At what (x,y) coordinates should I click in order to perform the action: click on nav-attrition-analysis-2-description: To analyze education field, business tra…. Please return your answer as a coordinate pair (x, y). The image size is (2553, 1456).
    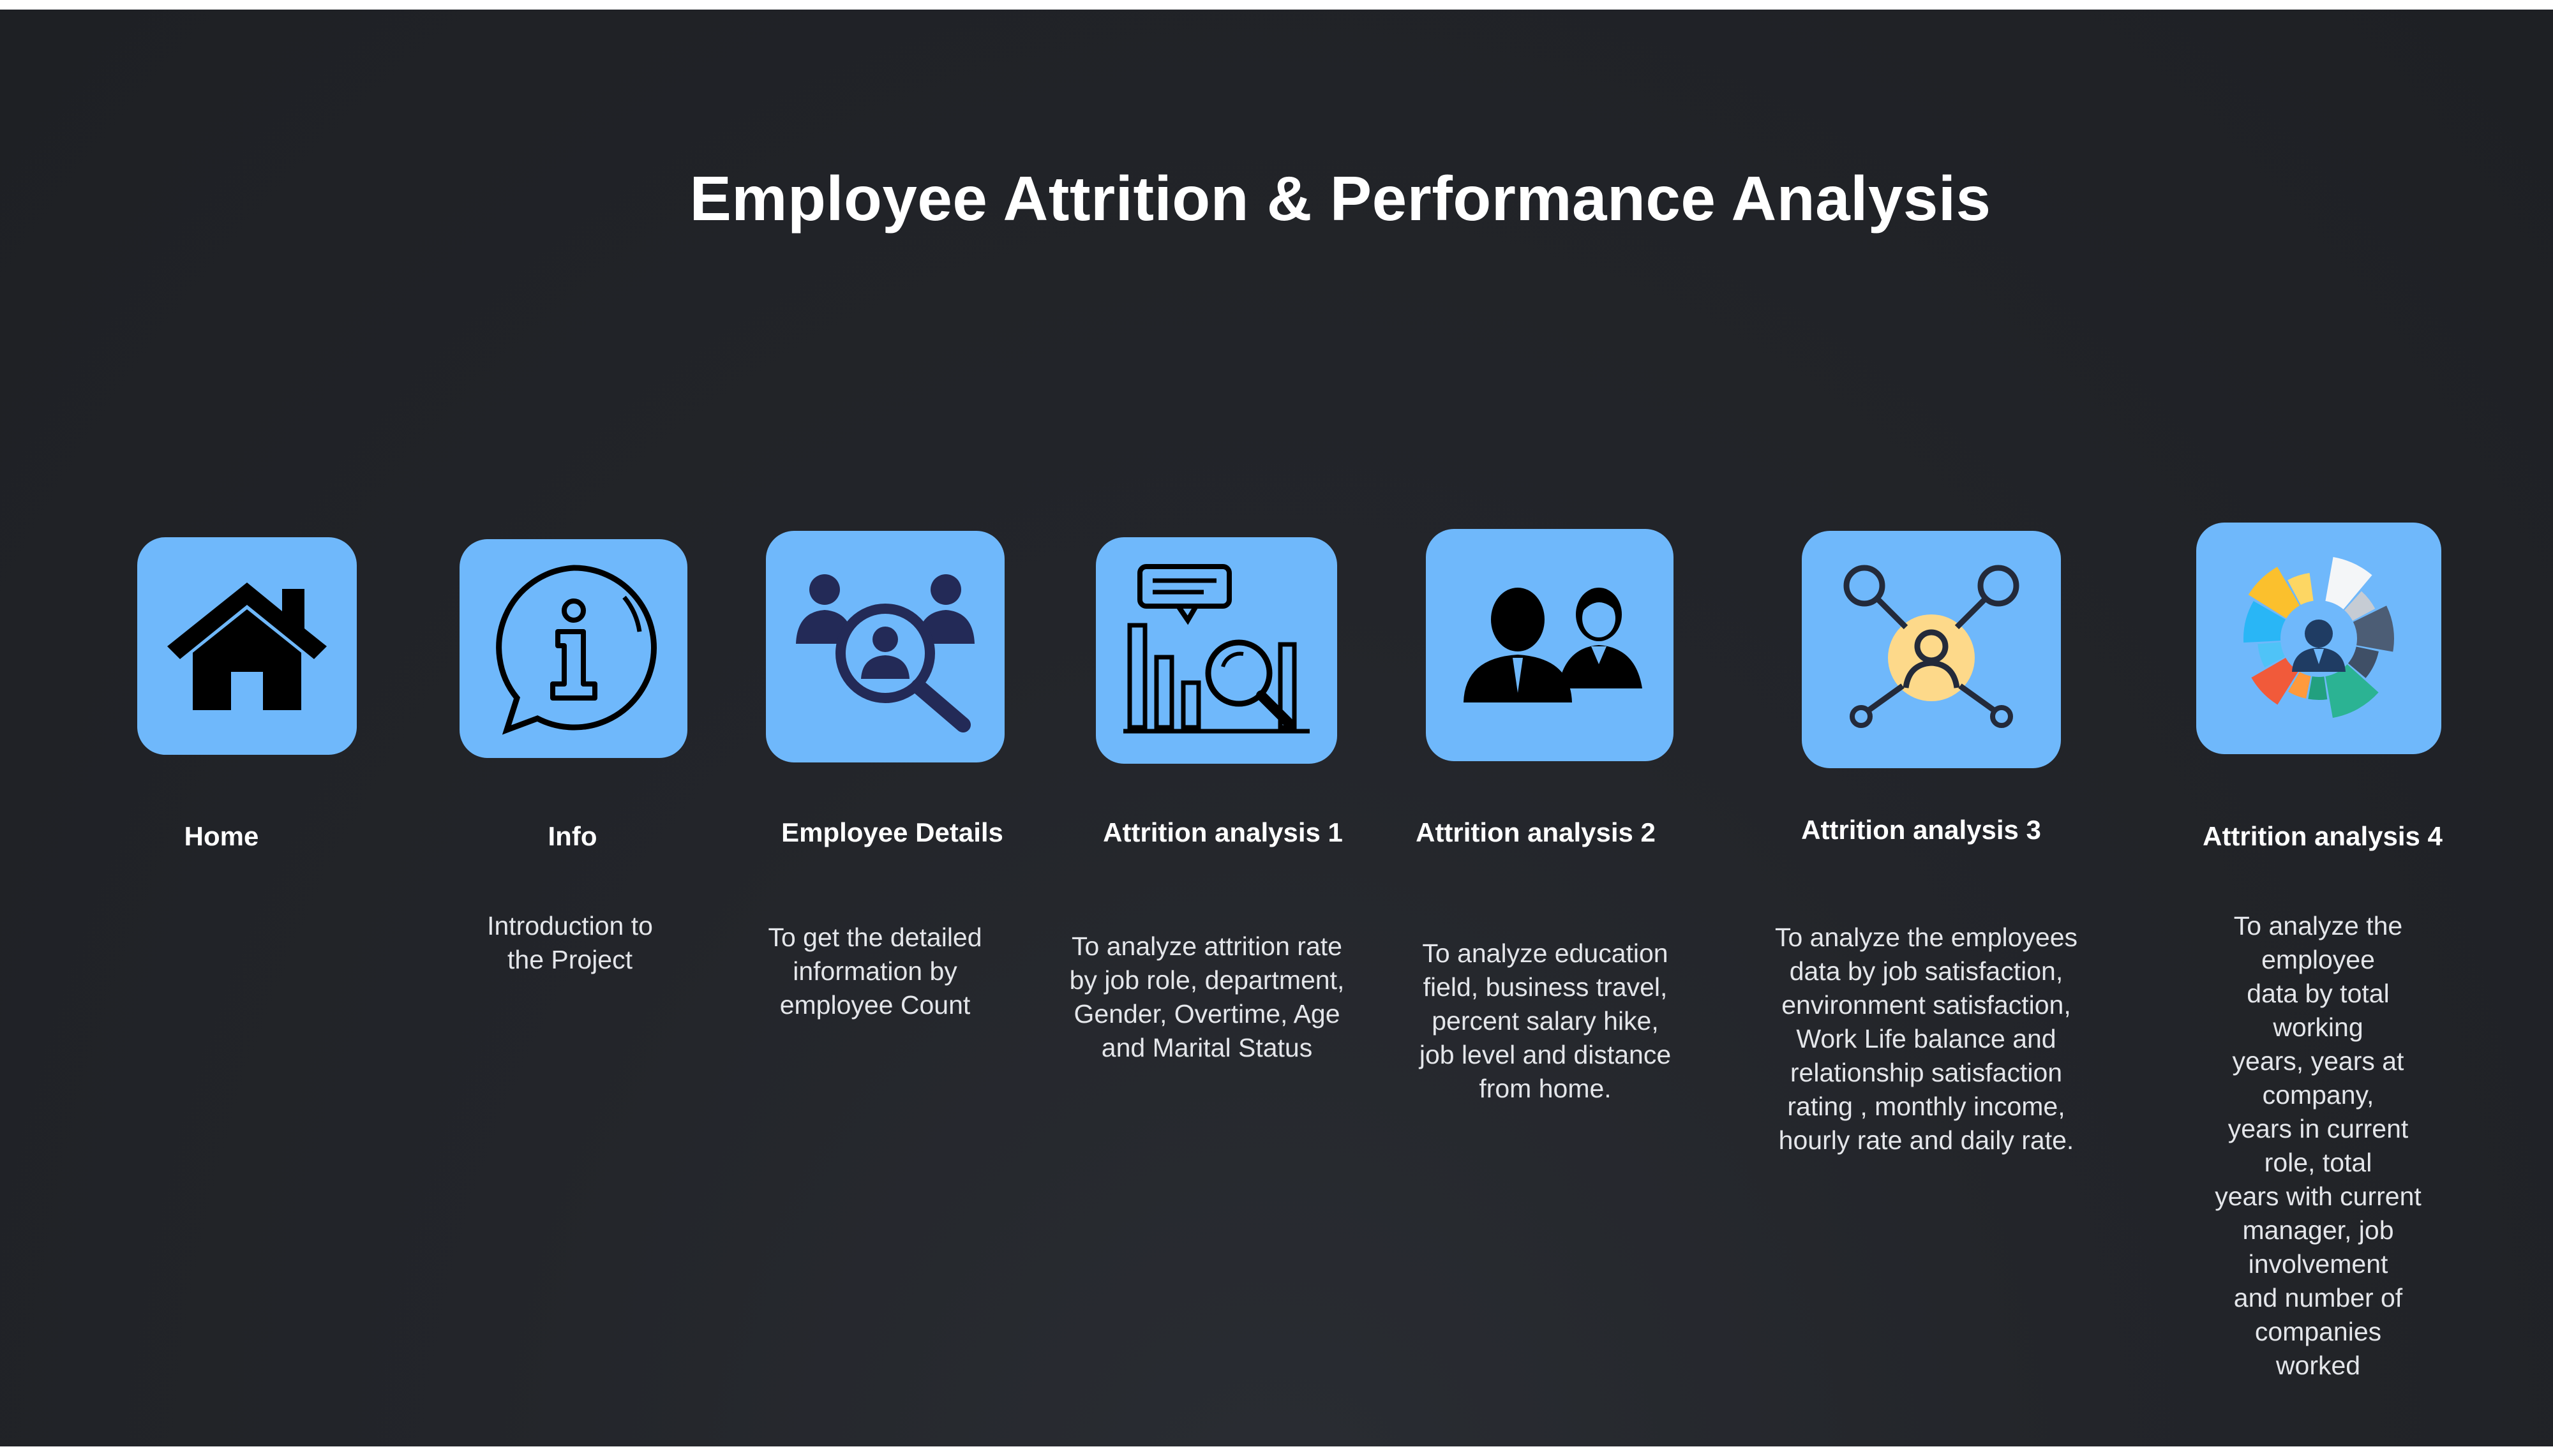
    Looking at the image, I should click on (1545, 1021).